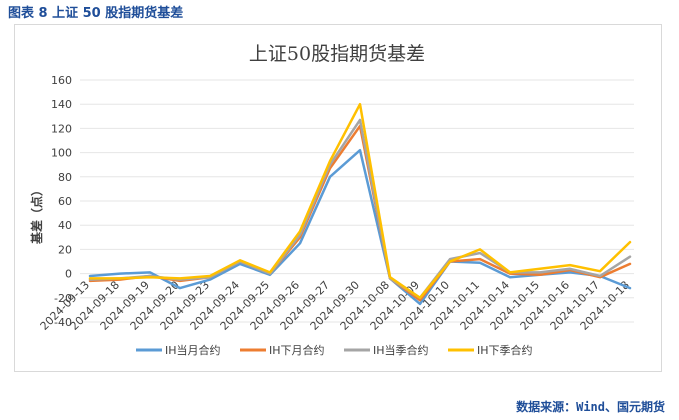 The height and width of the screenshot is (420, 679). I want to click on y-tick-label: 20, so click(65, 249).